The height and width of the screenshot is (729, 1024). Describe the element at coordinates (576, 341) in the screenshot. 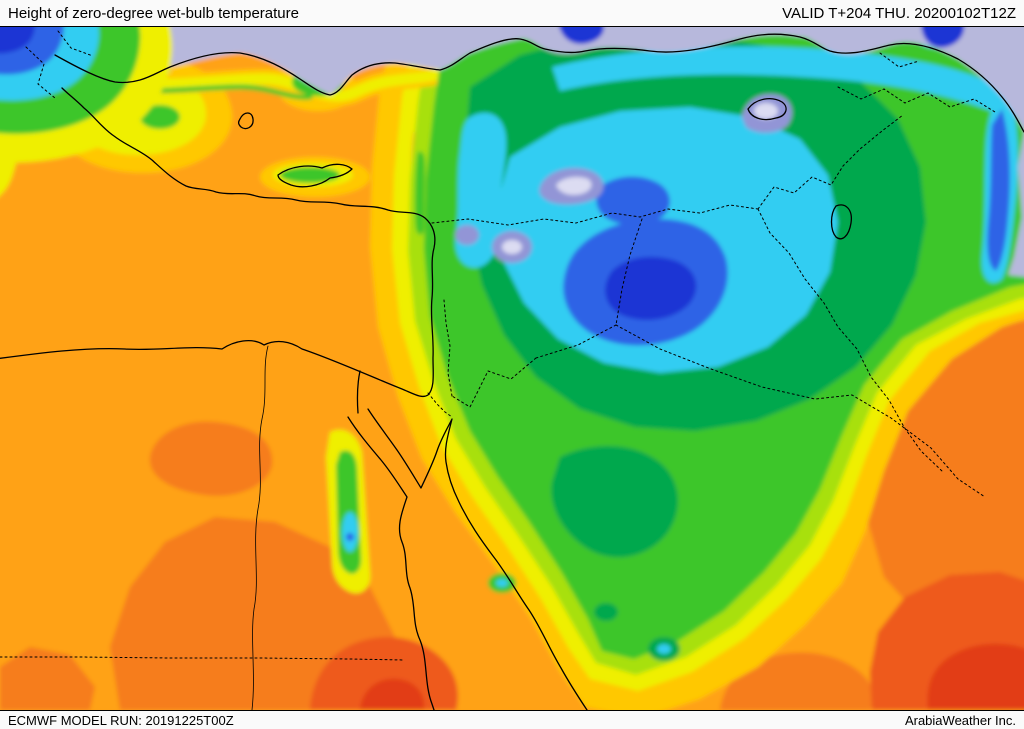

I see `border-jordan-iraq` at that location.